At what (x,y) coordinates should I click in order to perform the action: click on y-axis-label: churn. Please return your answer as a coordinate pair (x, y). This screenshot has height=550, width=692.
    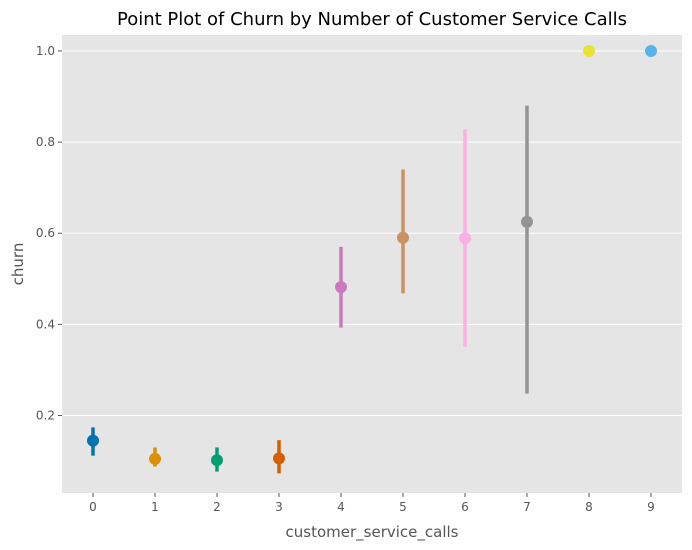
    Looking at the image, I should click on (18, 264).